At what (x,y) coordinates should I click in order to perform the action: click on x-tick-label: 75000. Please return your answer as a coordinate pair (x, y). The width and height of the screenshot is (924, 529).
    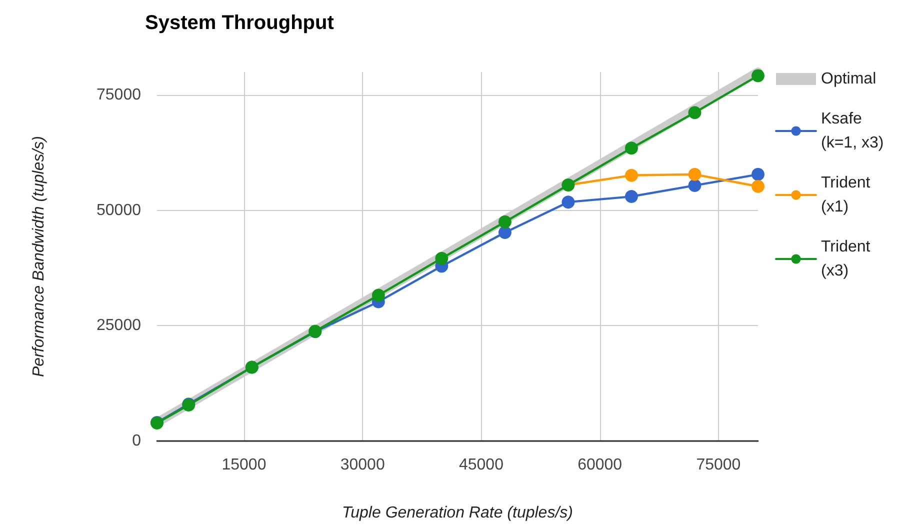
    Looking at the image, I should click on (718, 465).